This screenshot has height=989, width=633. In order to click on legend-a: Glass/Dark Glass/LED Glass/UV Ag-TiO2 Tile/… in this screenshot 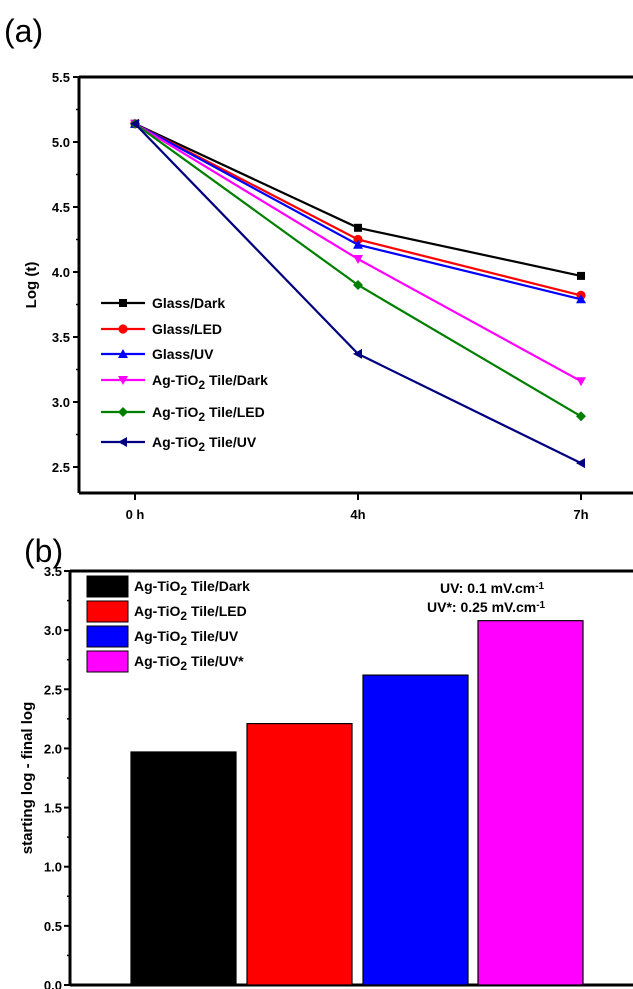, I will do `click(184, 374)`.